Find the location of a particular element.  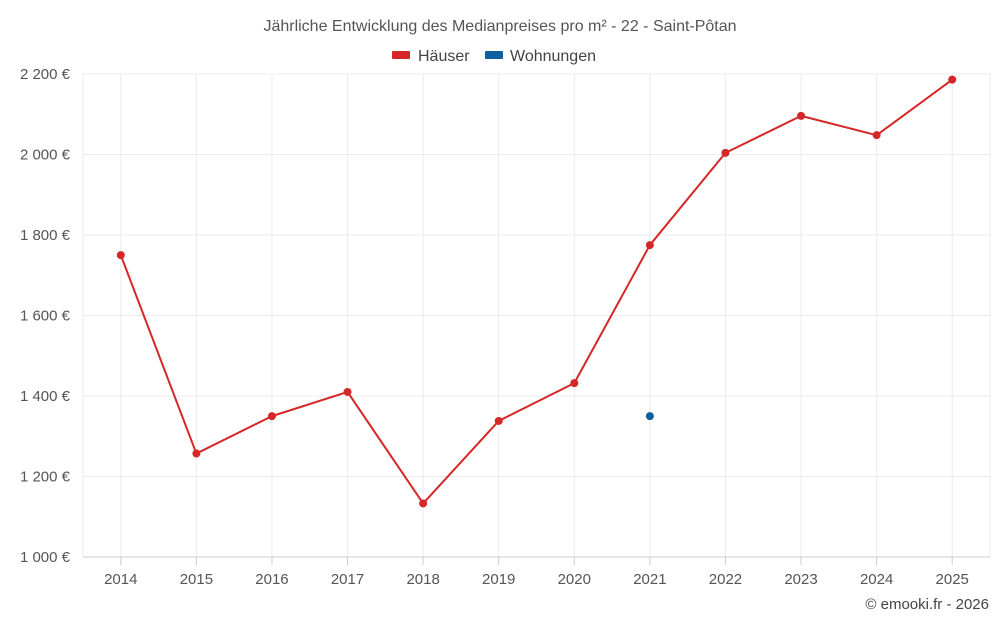

legend: Häuser Wohnungen is located at coordinates (494, 56).